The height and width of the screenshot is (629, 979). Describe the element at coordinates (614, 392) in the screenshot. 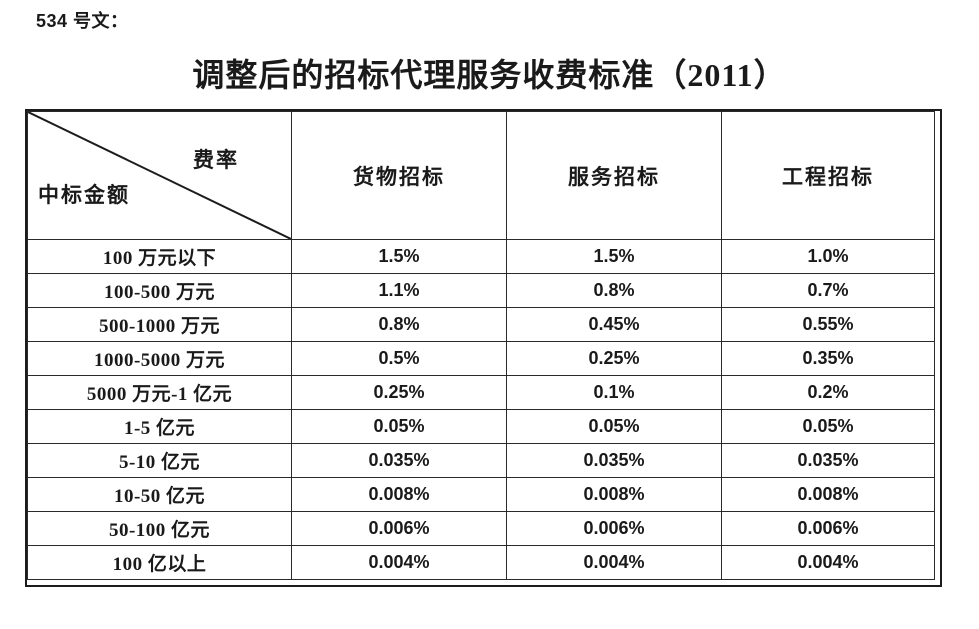

I see `rate-cell: 0.1%` at that location.